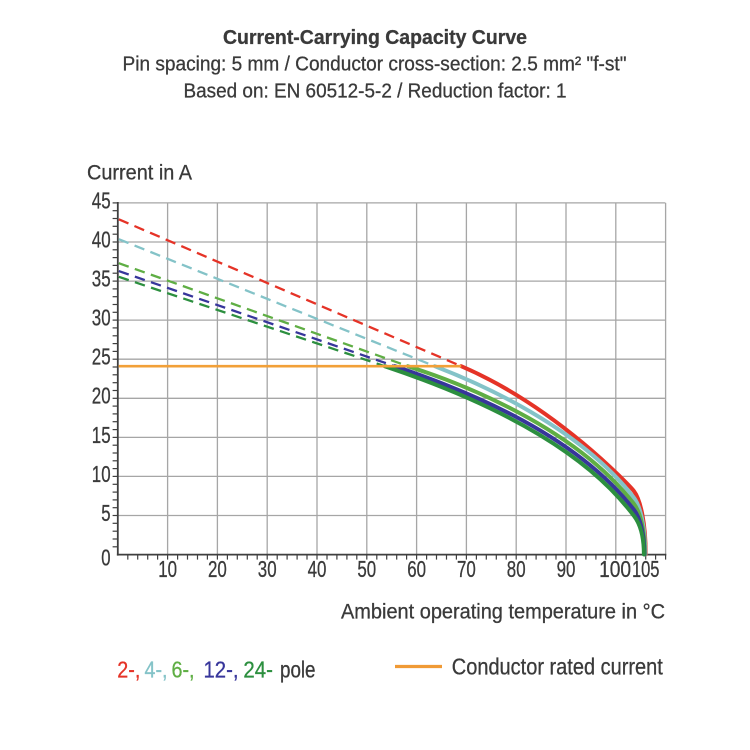 The image size is (750, 750). What do you see at coordinates (366, 569) in the screenshot?
I see `svg-text: 50` at bounding box center [366, 569].